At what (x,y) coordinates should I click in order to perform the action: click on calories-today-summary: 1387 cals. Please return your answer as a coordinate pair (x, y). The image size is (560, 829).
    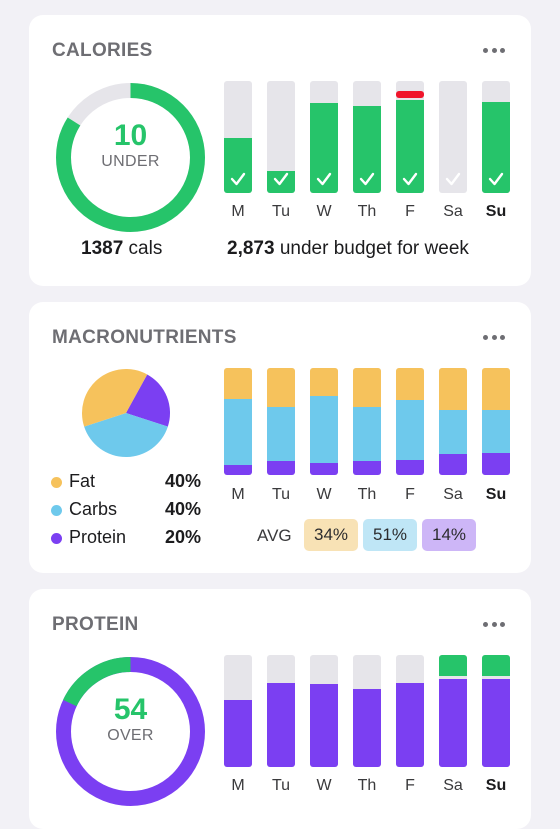
    Looking at the image, I should click on (122, 248).